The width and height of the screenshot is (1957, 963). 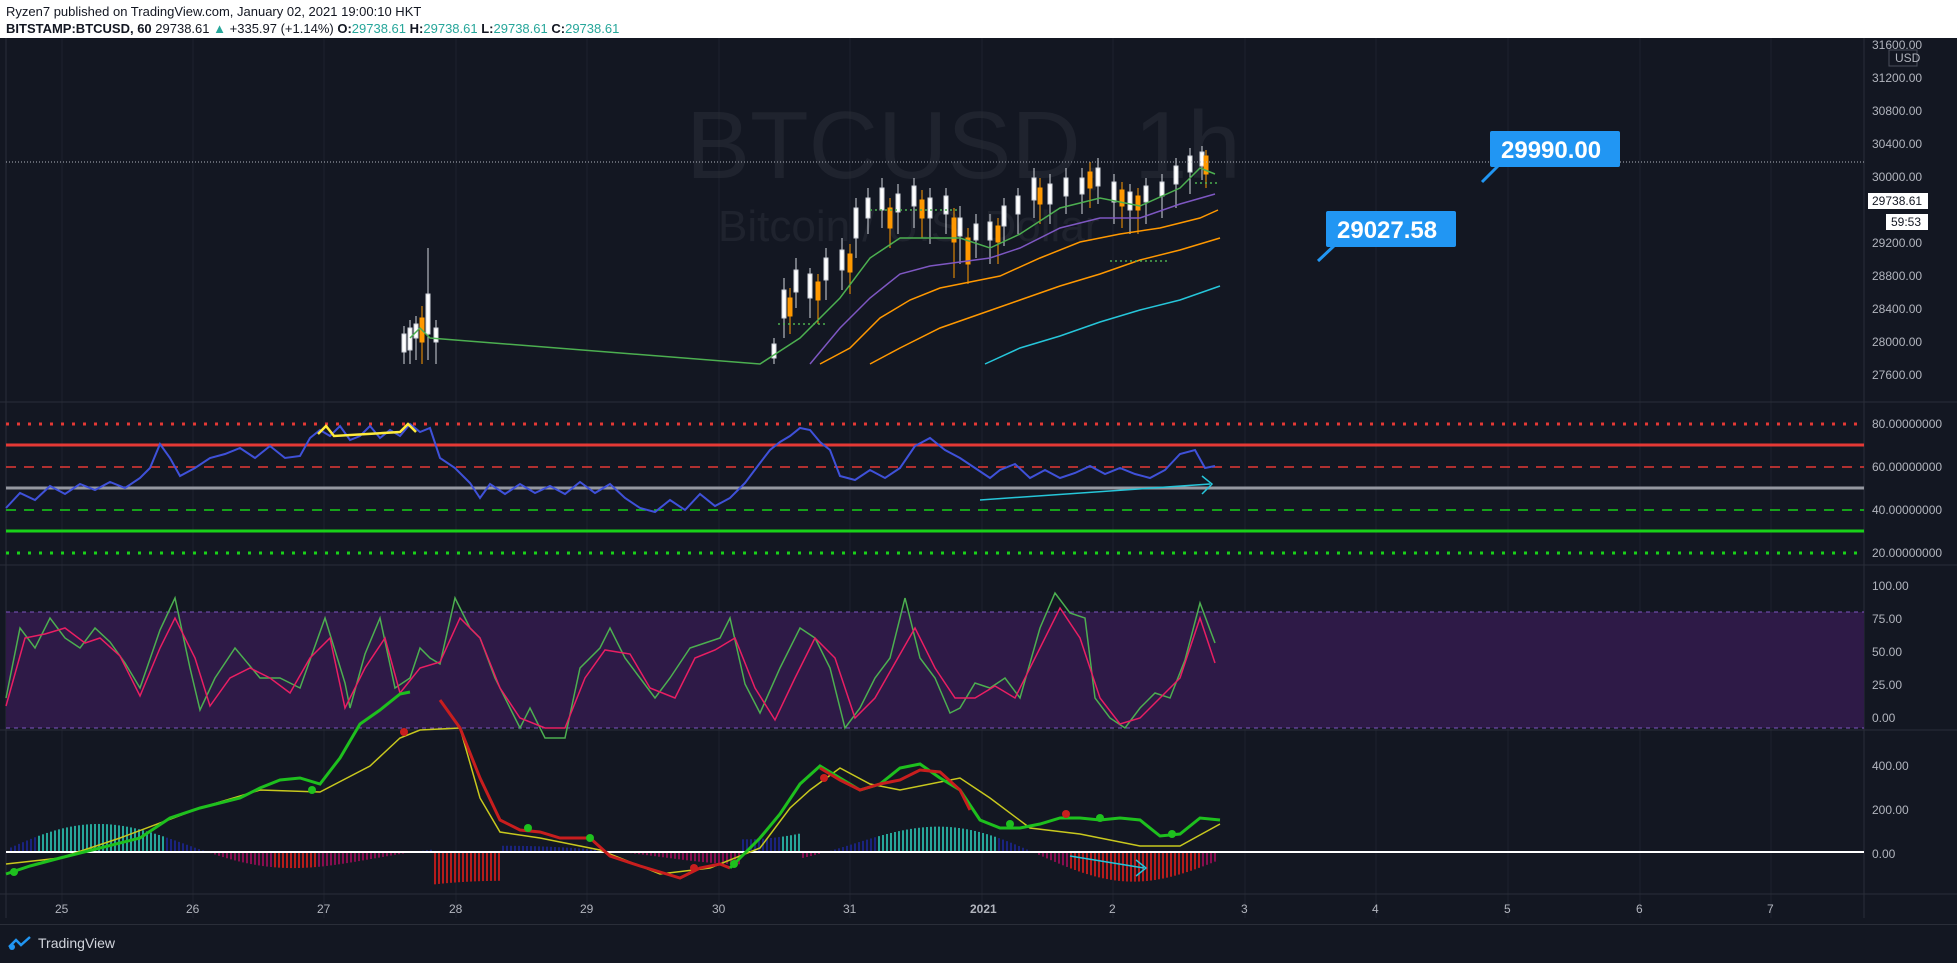 What do you see at coordinates (558, 28) in the screenshot?
I see `close-label: C:` at bounding box center [558, 28].